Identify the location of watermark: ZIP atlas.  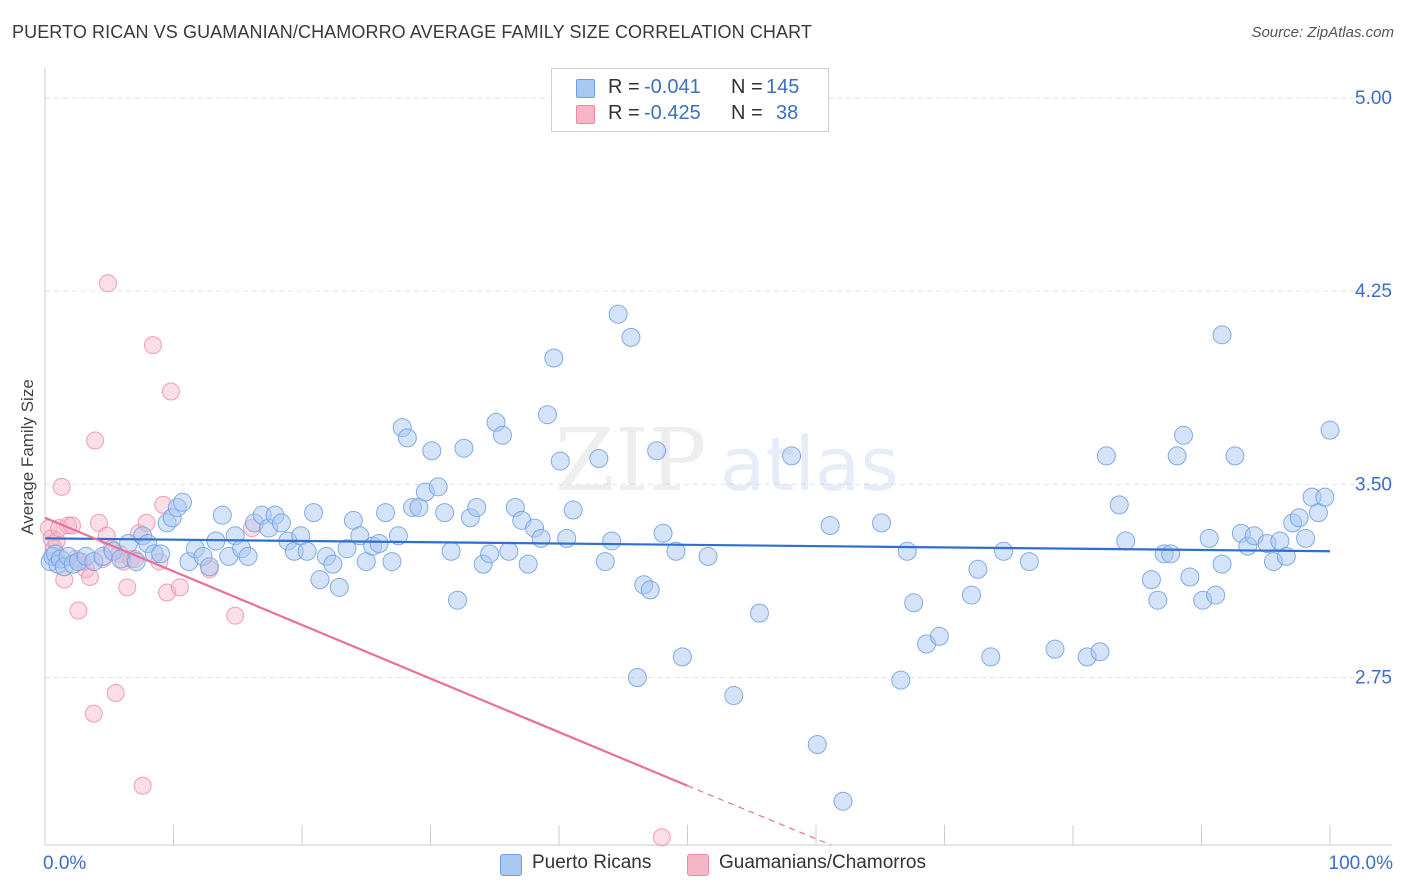
(727, 461).